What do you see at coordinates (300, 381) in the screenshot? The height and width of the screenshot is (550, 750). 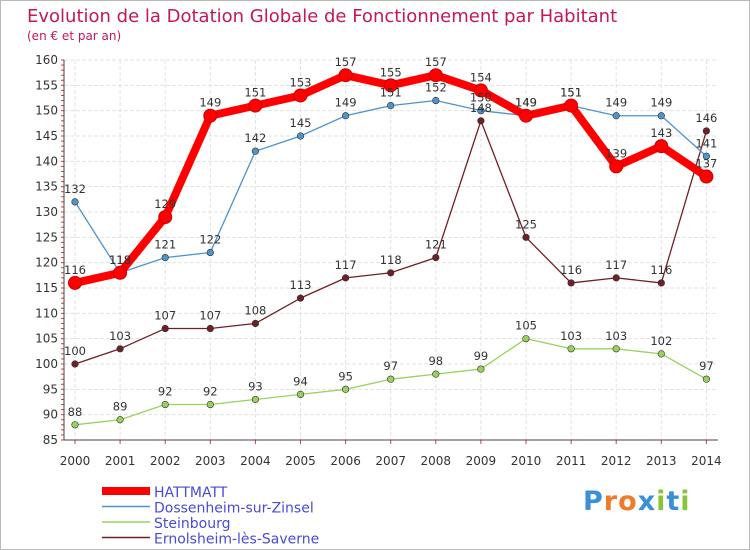 I see `data-label: 94` at bounding box center [300, 381].